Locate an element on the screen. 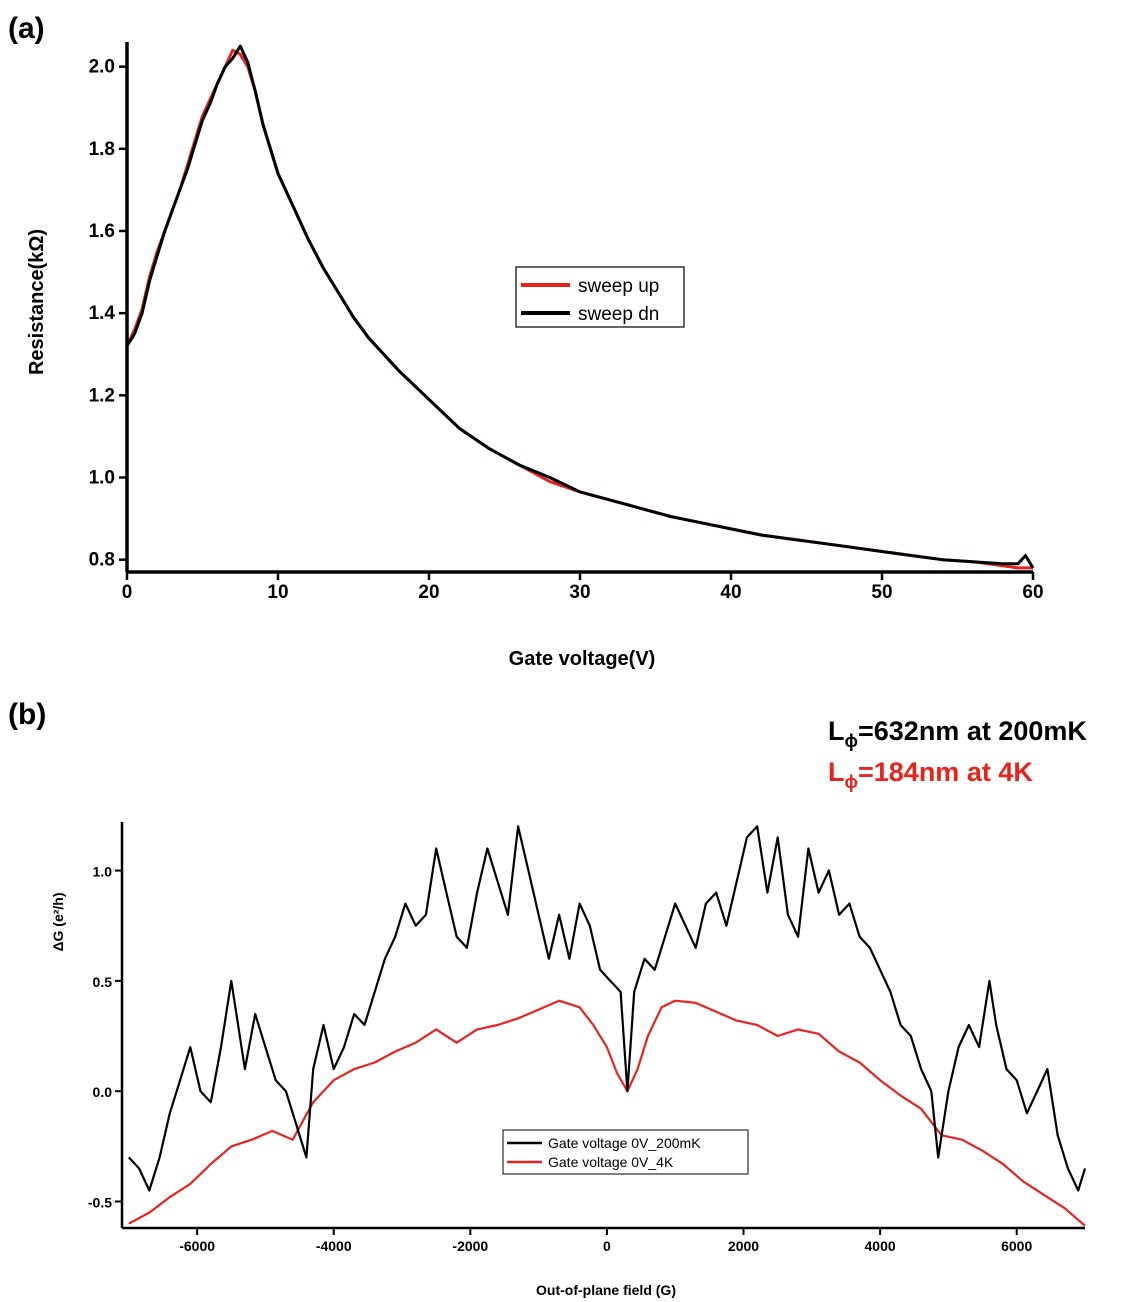  x-tick-label: 4000 is located at coordinates (880, 1246).